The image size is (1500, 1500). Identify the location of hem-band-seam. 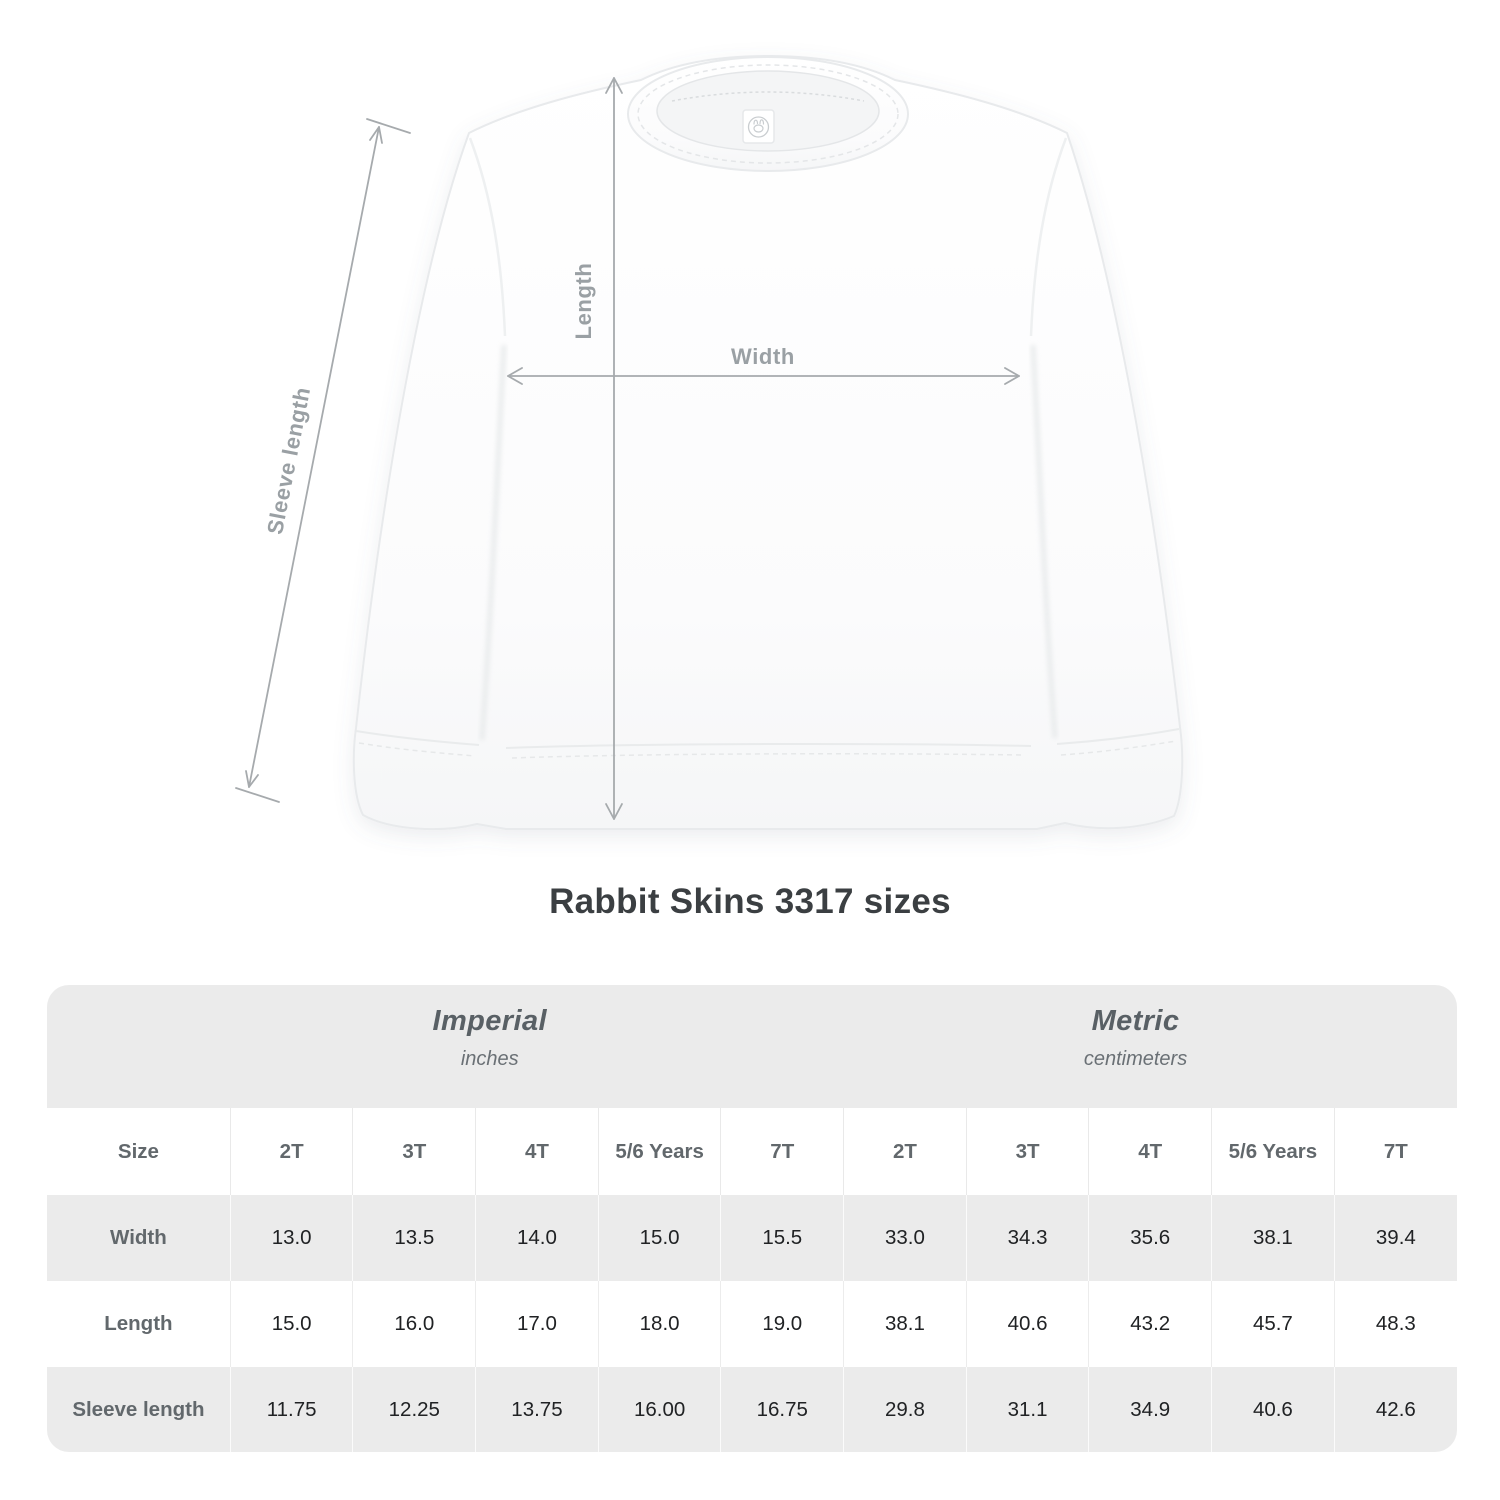
(768, 745).